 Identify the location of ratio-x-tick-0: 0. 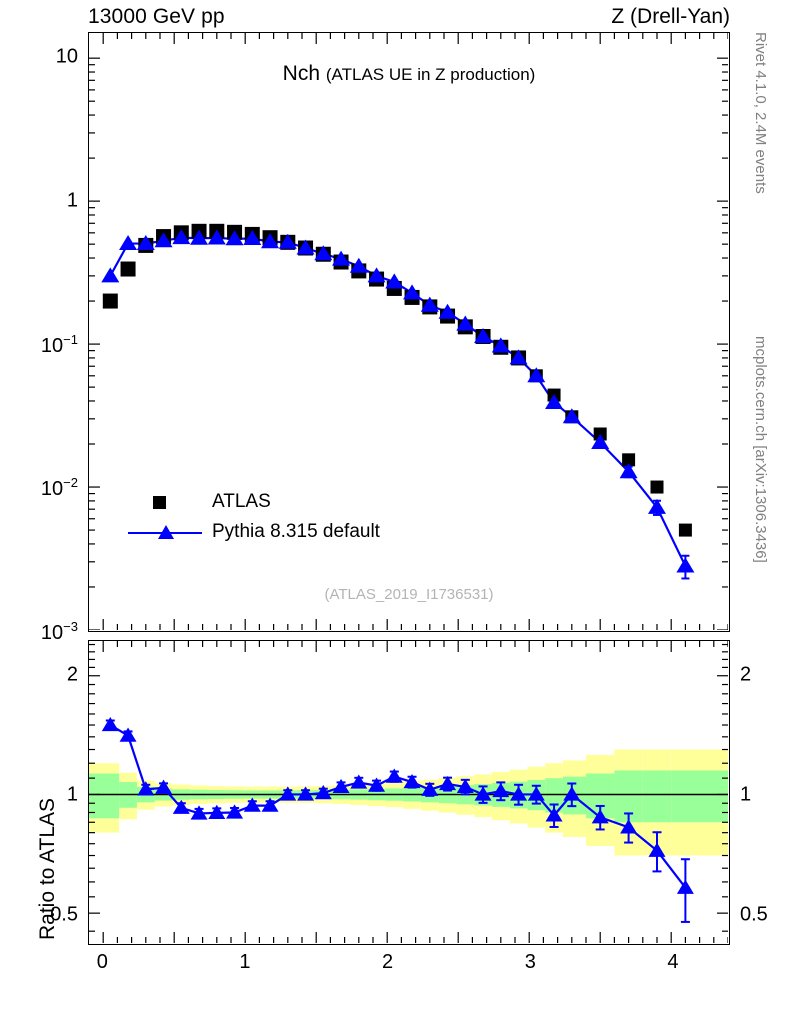
(102, 962).